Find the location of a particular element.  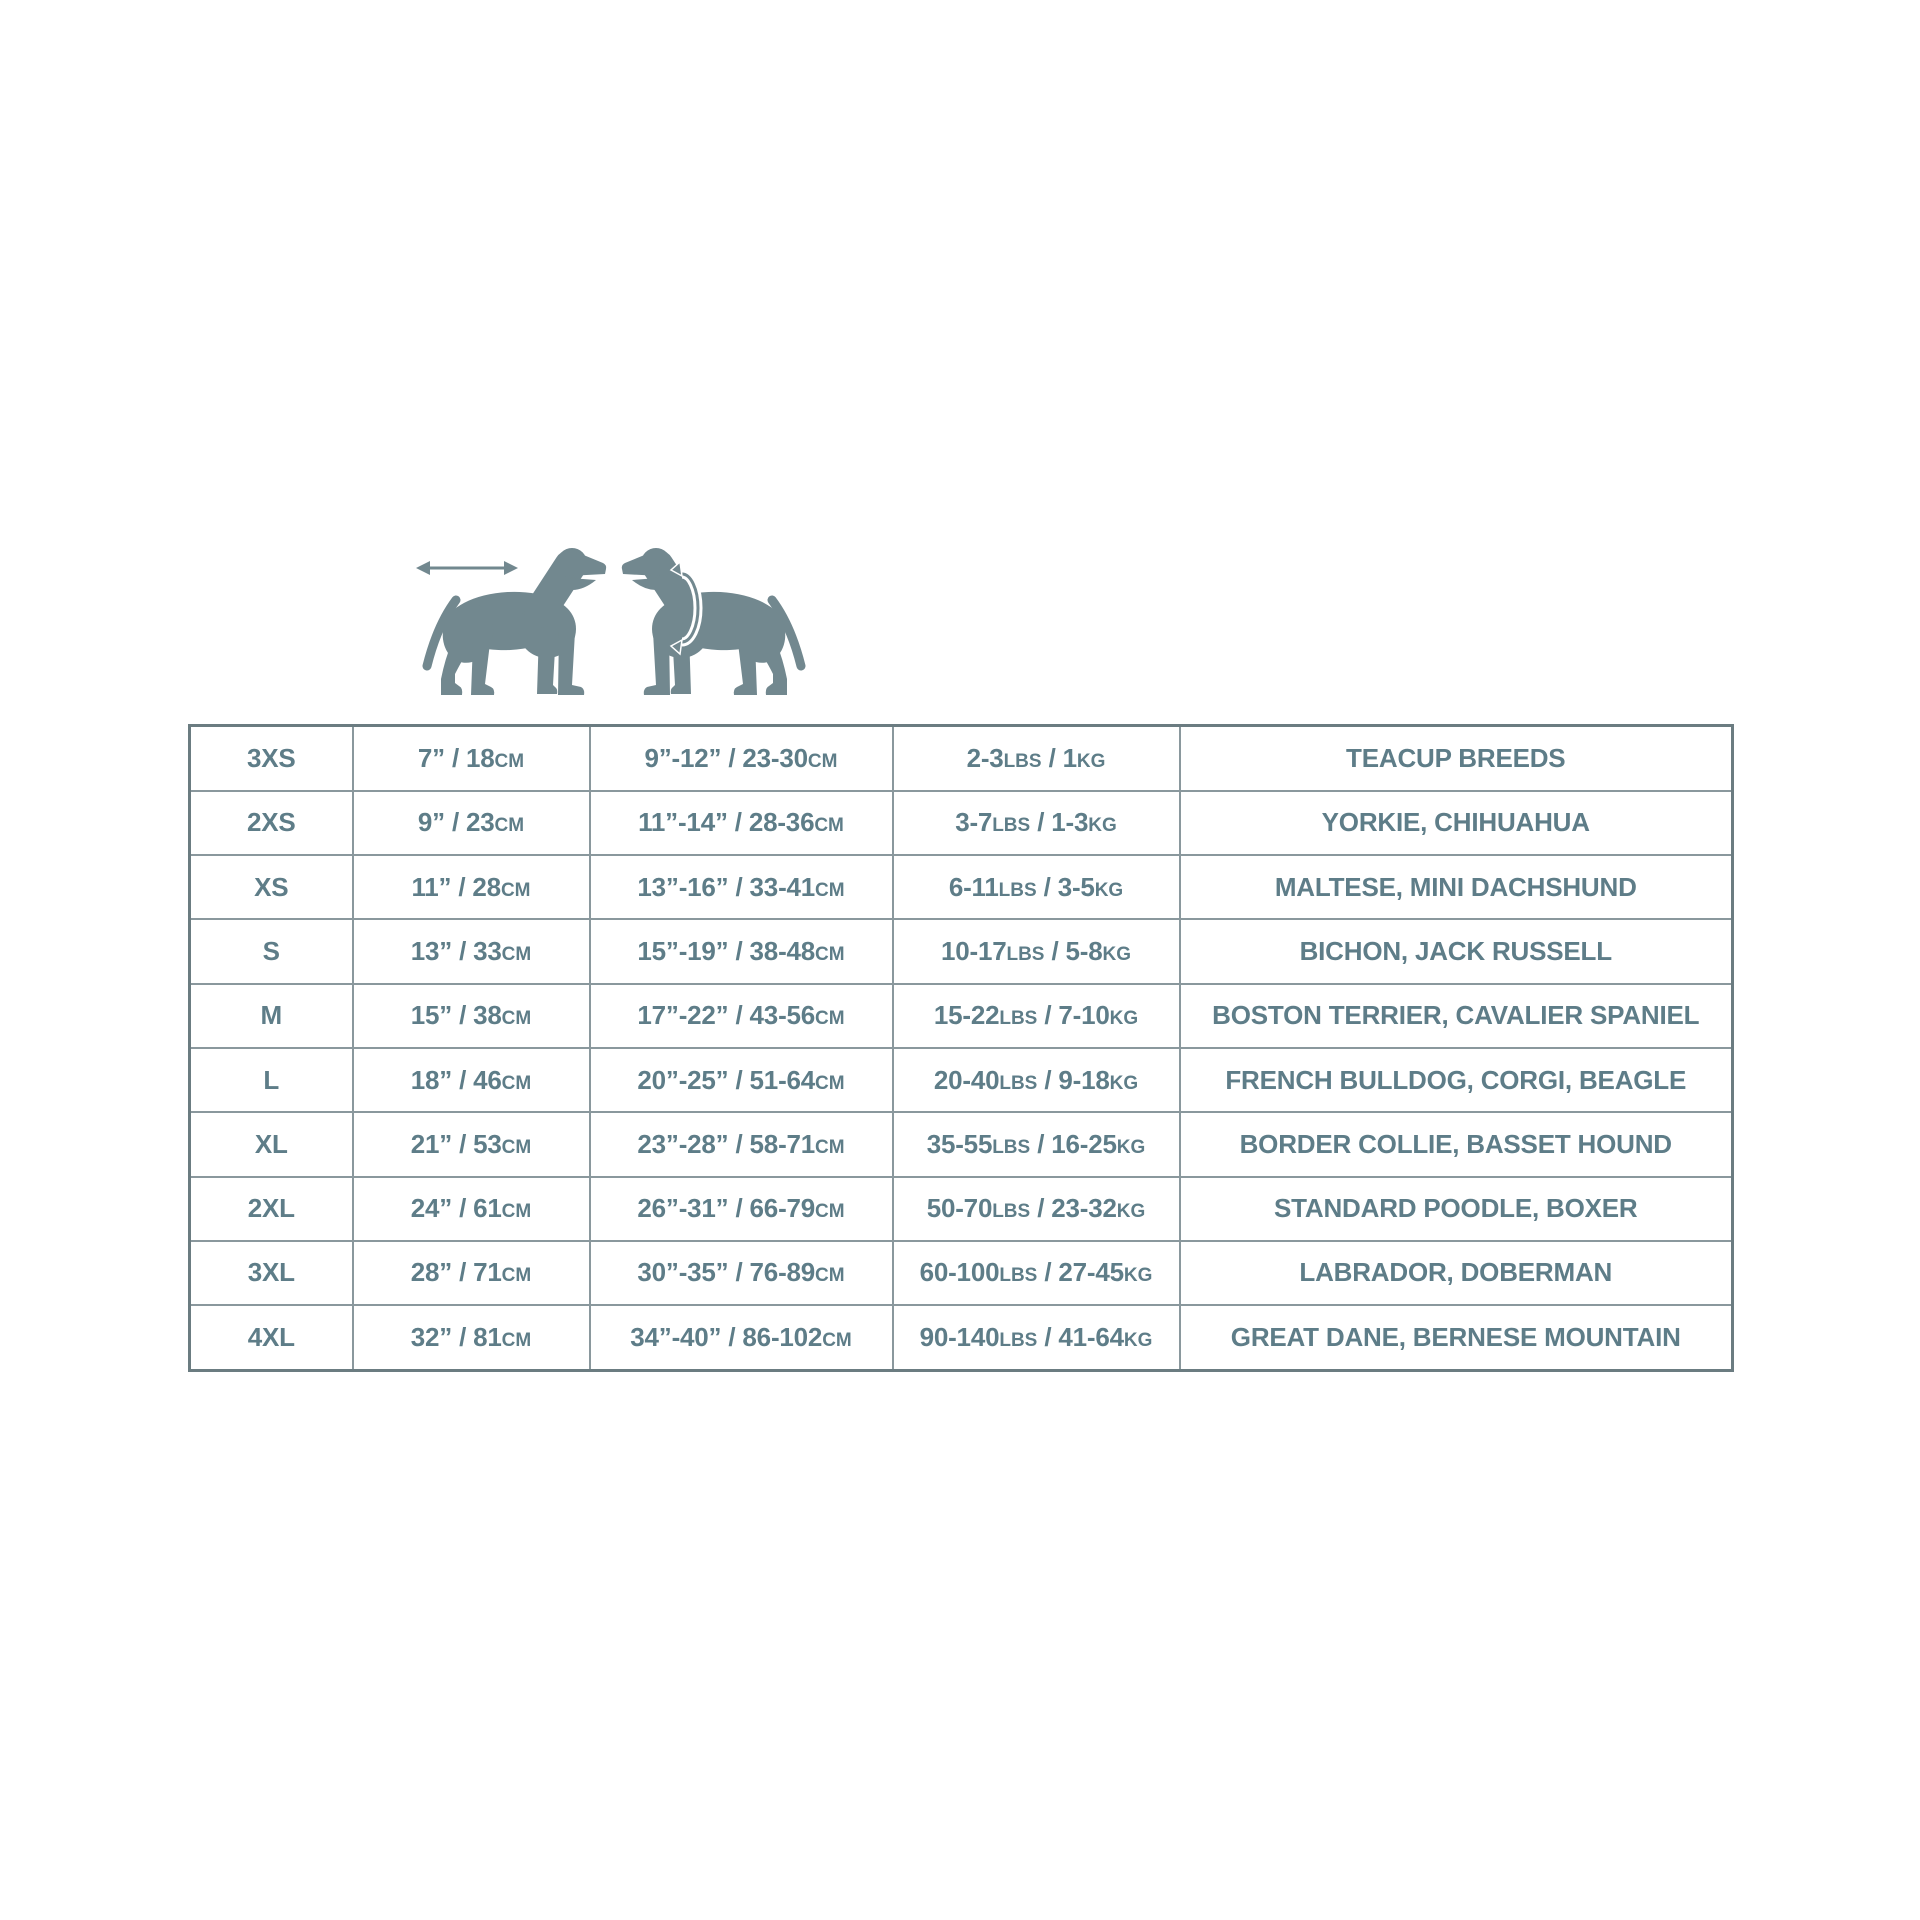

weight-cell: 20-40LBS / 9-18KG is located at coordinates (1036, 1080).